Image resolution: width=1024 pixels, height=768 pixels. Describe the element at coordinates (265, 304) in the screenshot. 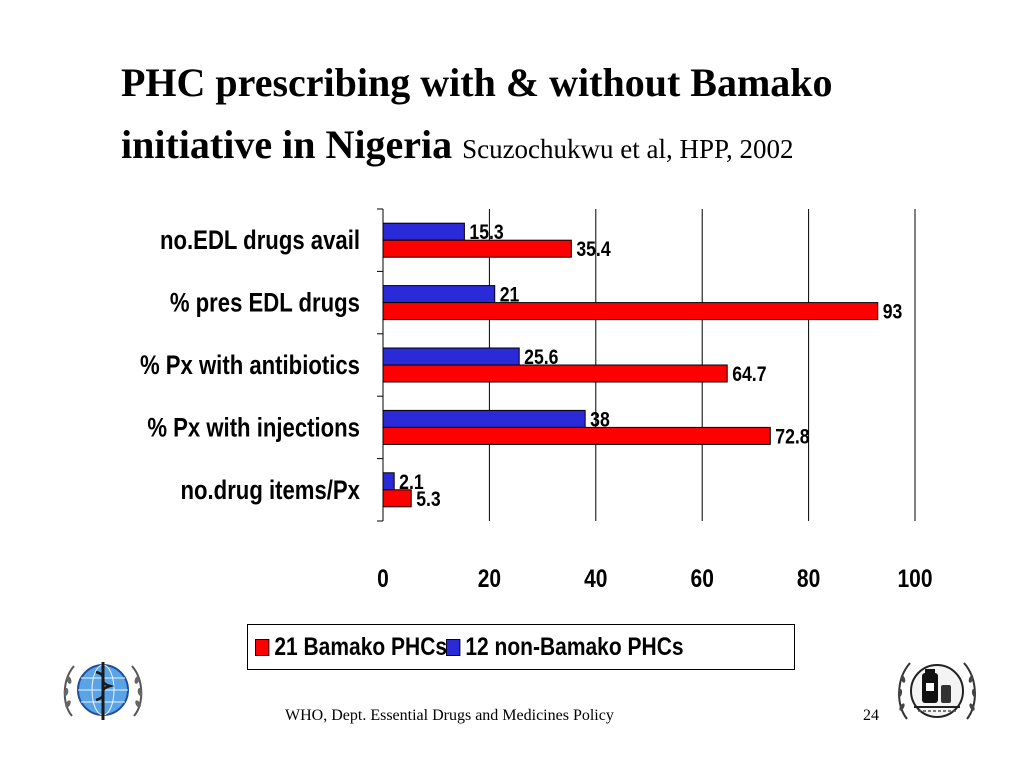

I see `category-label: % pres EDL drugs` at that location.